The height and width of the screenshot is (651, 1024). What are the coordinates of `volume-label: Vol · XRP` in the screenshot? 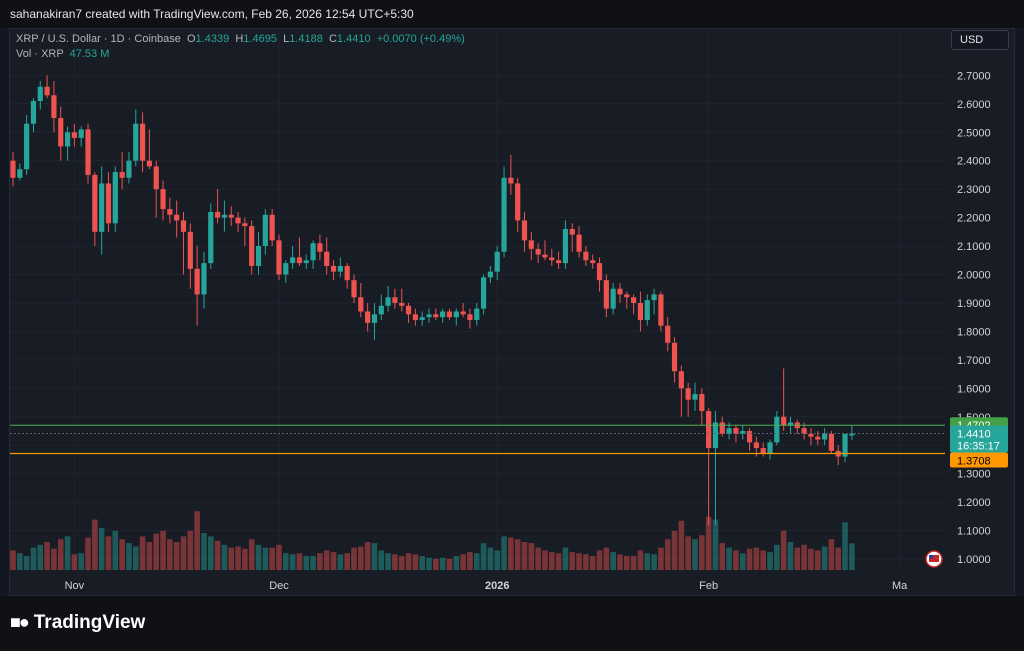 It's located at (40, 54).